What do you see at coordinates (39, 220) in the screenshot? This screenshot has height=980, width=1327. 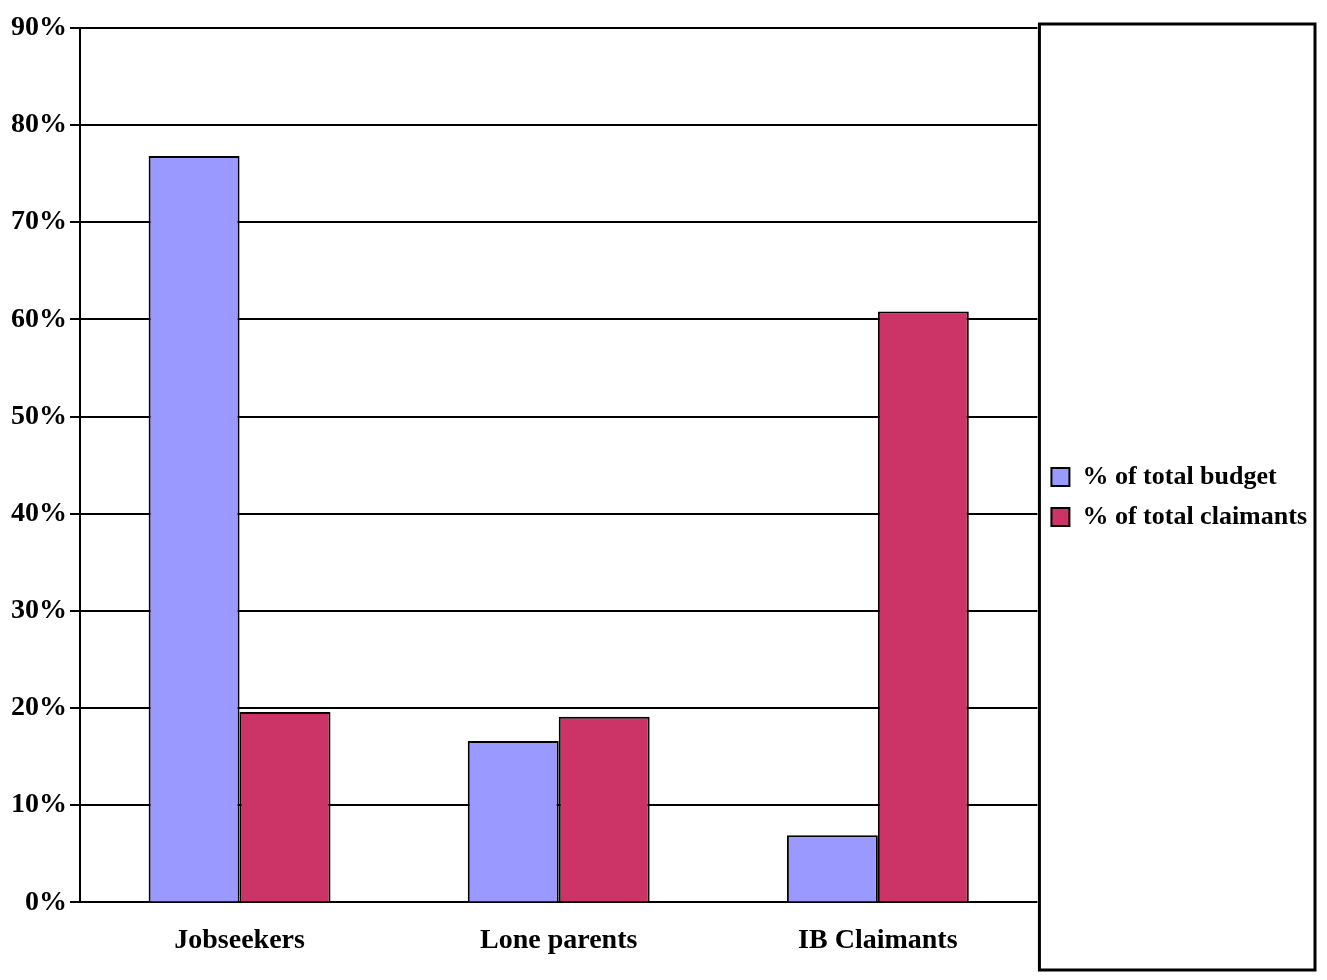 I see `y-tick-label: 70%` at bounding box center [39, 220].